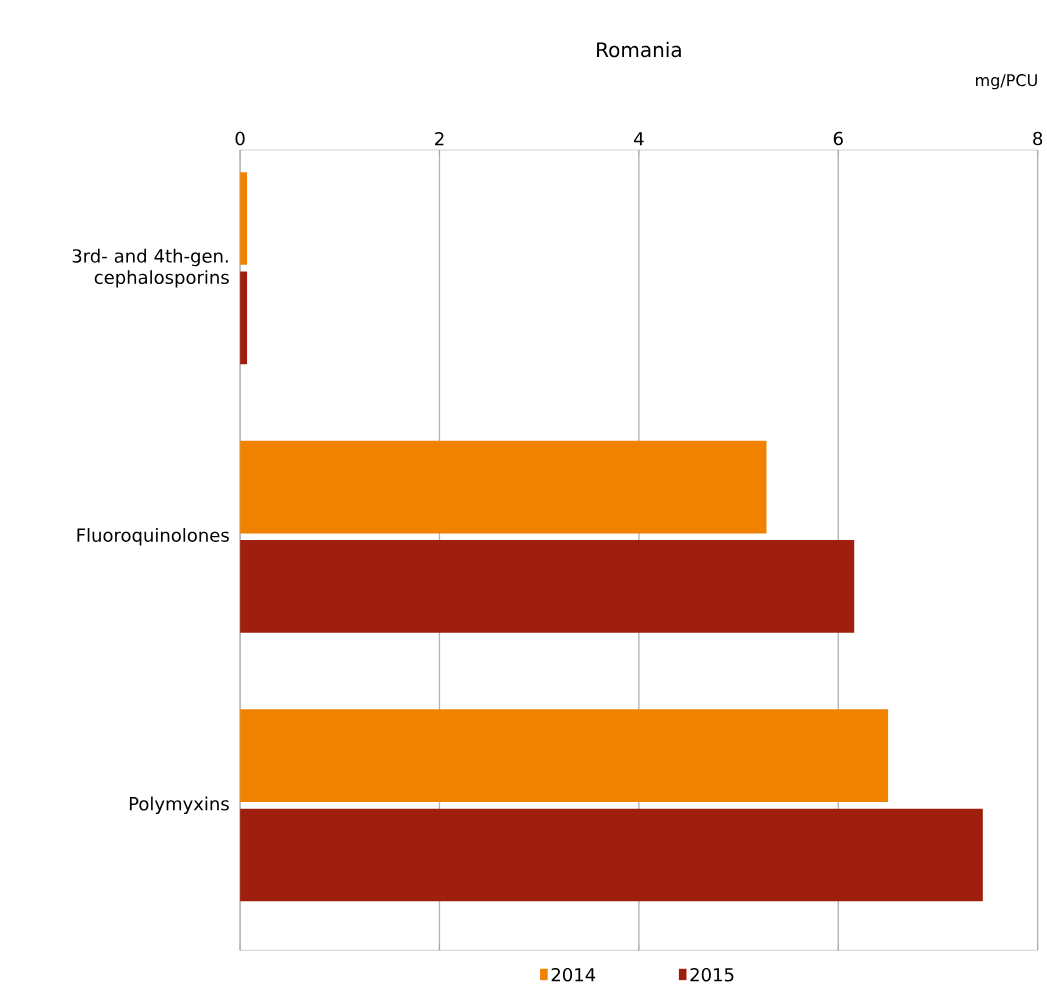  What do you see at coordinates (573, 974) in the screenshot?
I see `legend-label: 2014` at bounding box center [573, 974].